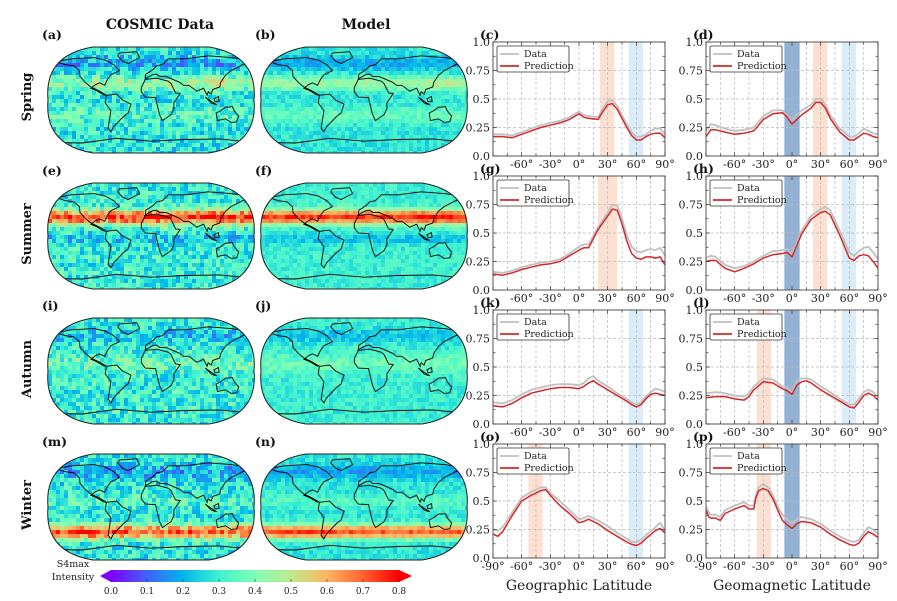  Describe the element at coordinates (263, 305) in the screenshot. I see `panel-label: (j)` at that location.